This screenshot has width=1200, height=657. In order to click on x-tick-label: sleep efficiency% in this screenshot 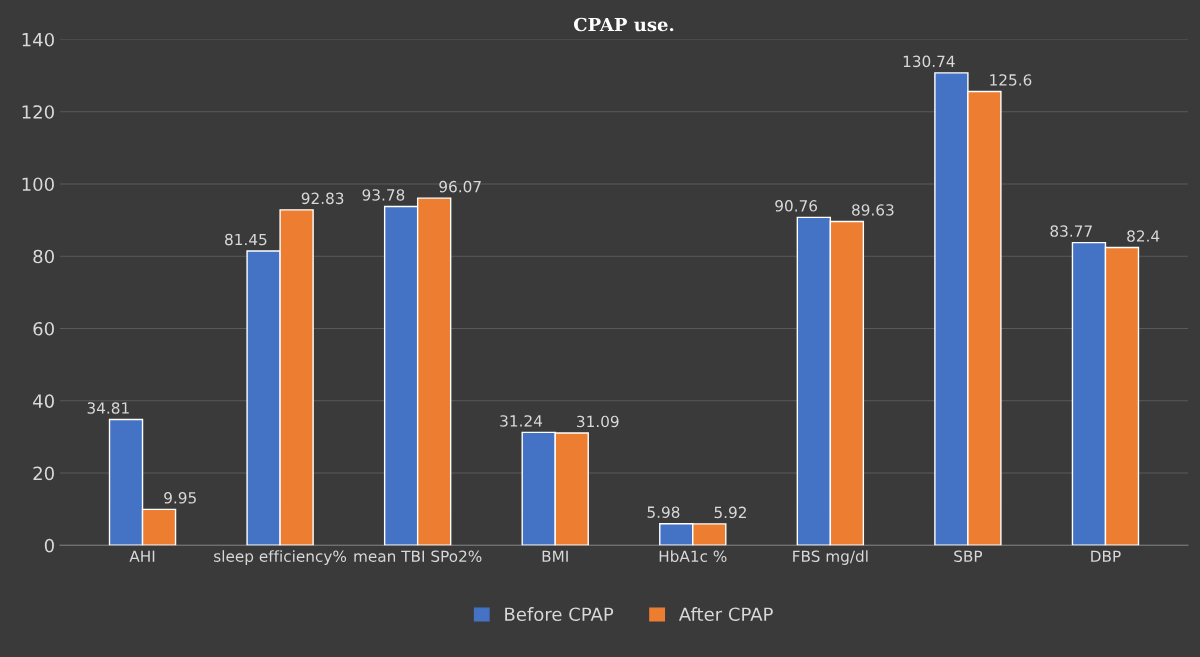, I will do `click(280, 557)`.